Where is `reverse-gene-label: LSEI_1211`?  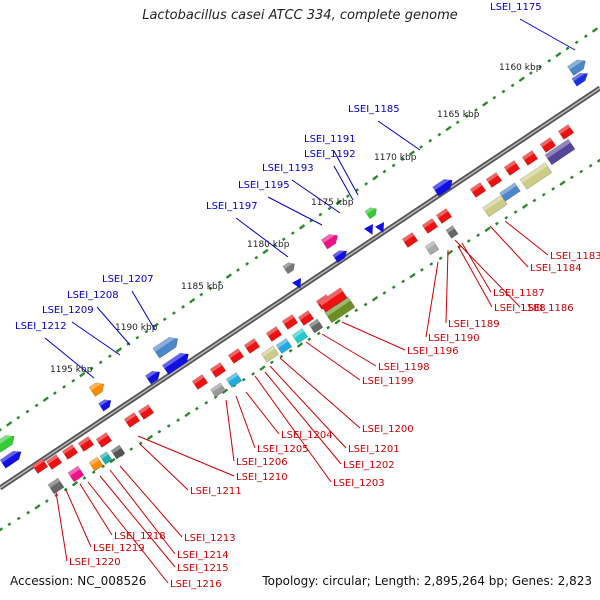 reverse-gene-label: LSEI_1211 is located at coordinates (216, 491).